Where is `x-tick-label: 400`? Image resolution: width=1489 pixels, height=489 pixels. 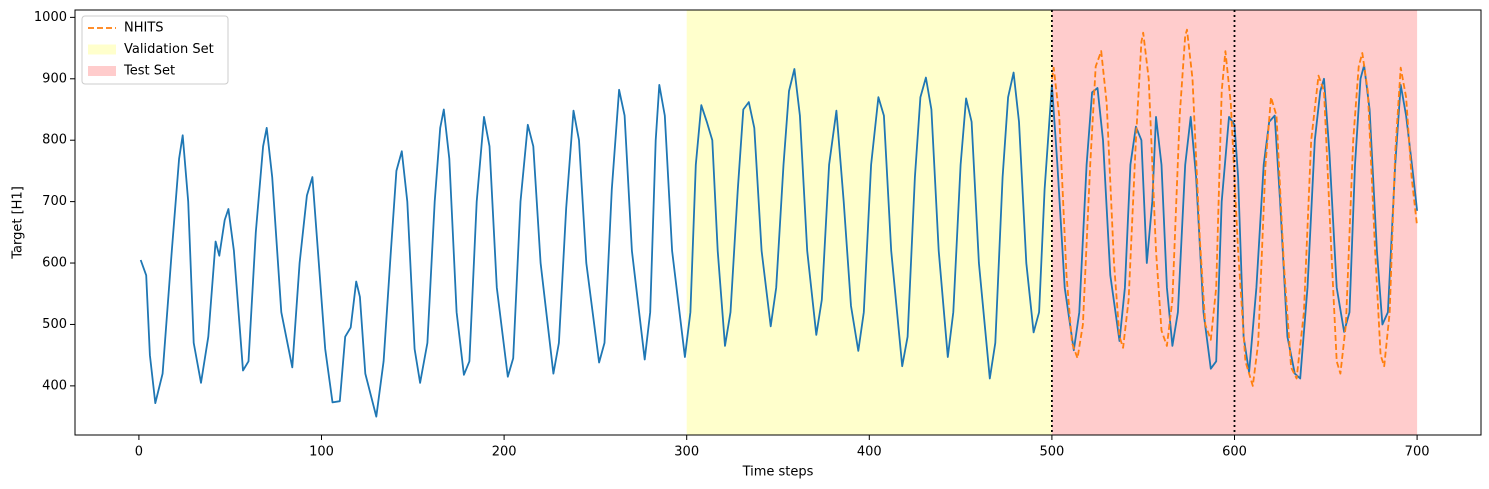
x-tick-label: 400 is located at coordinates (869, 452).